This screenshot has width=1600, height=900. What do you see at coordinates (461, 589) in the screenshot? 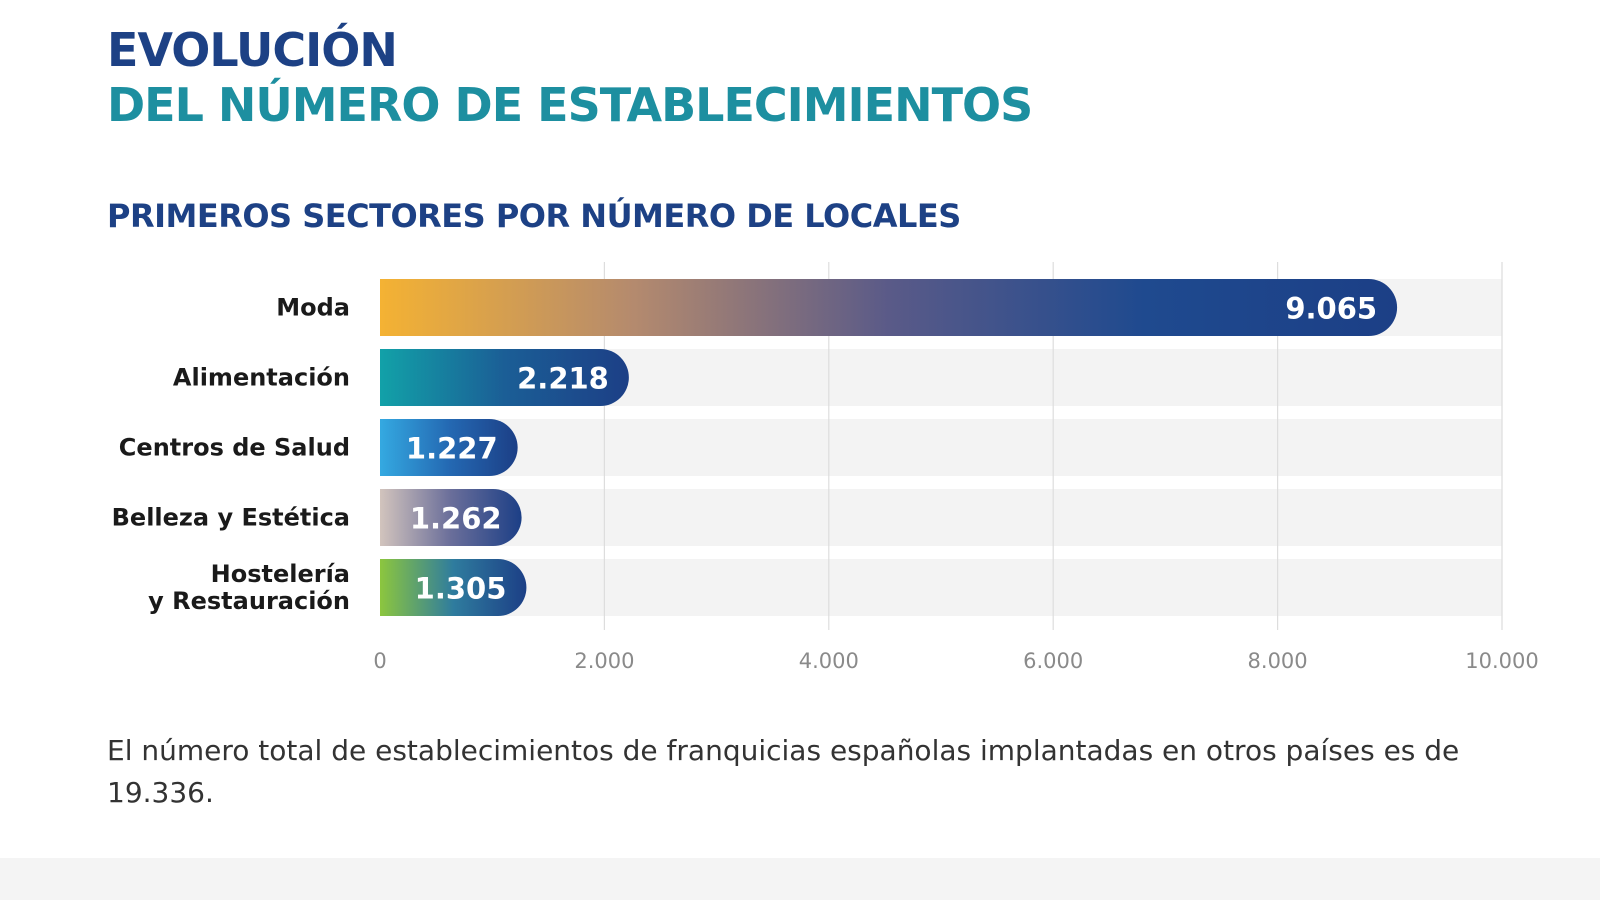
I see `bar-value-label: 1.305` at bounding box center [461, 589].